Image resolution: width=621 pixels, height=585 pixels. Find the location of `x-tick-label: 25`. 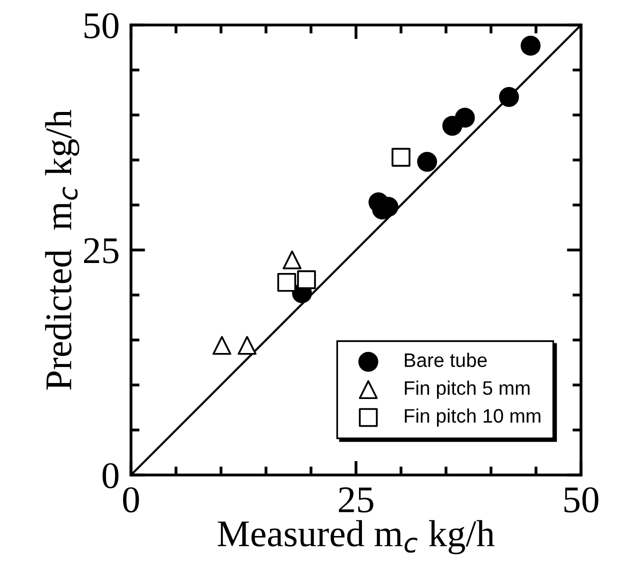

x-tick-label: 25 is located at coordinates (356, 499).